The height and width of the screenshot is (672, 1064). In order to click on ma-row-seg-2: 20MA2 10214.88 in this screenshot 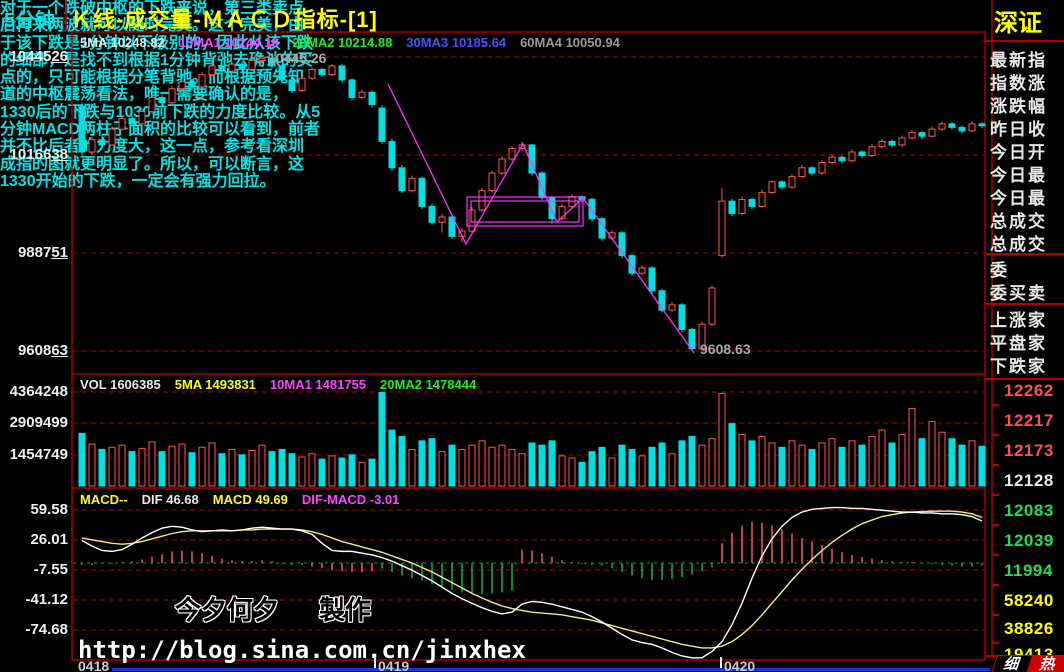, I will do `click(342, 42)`.